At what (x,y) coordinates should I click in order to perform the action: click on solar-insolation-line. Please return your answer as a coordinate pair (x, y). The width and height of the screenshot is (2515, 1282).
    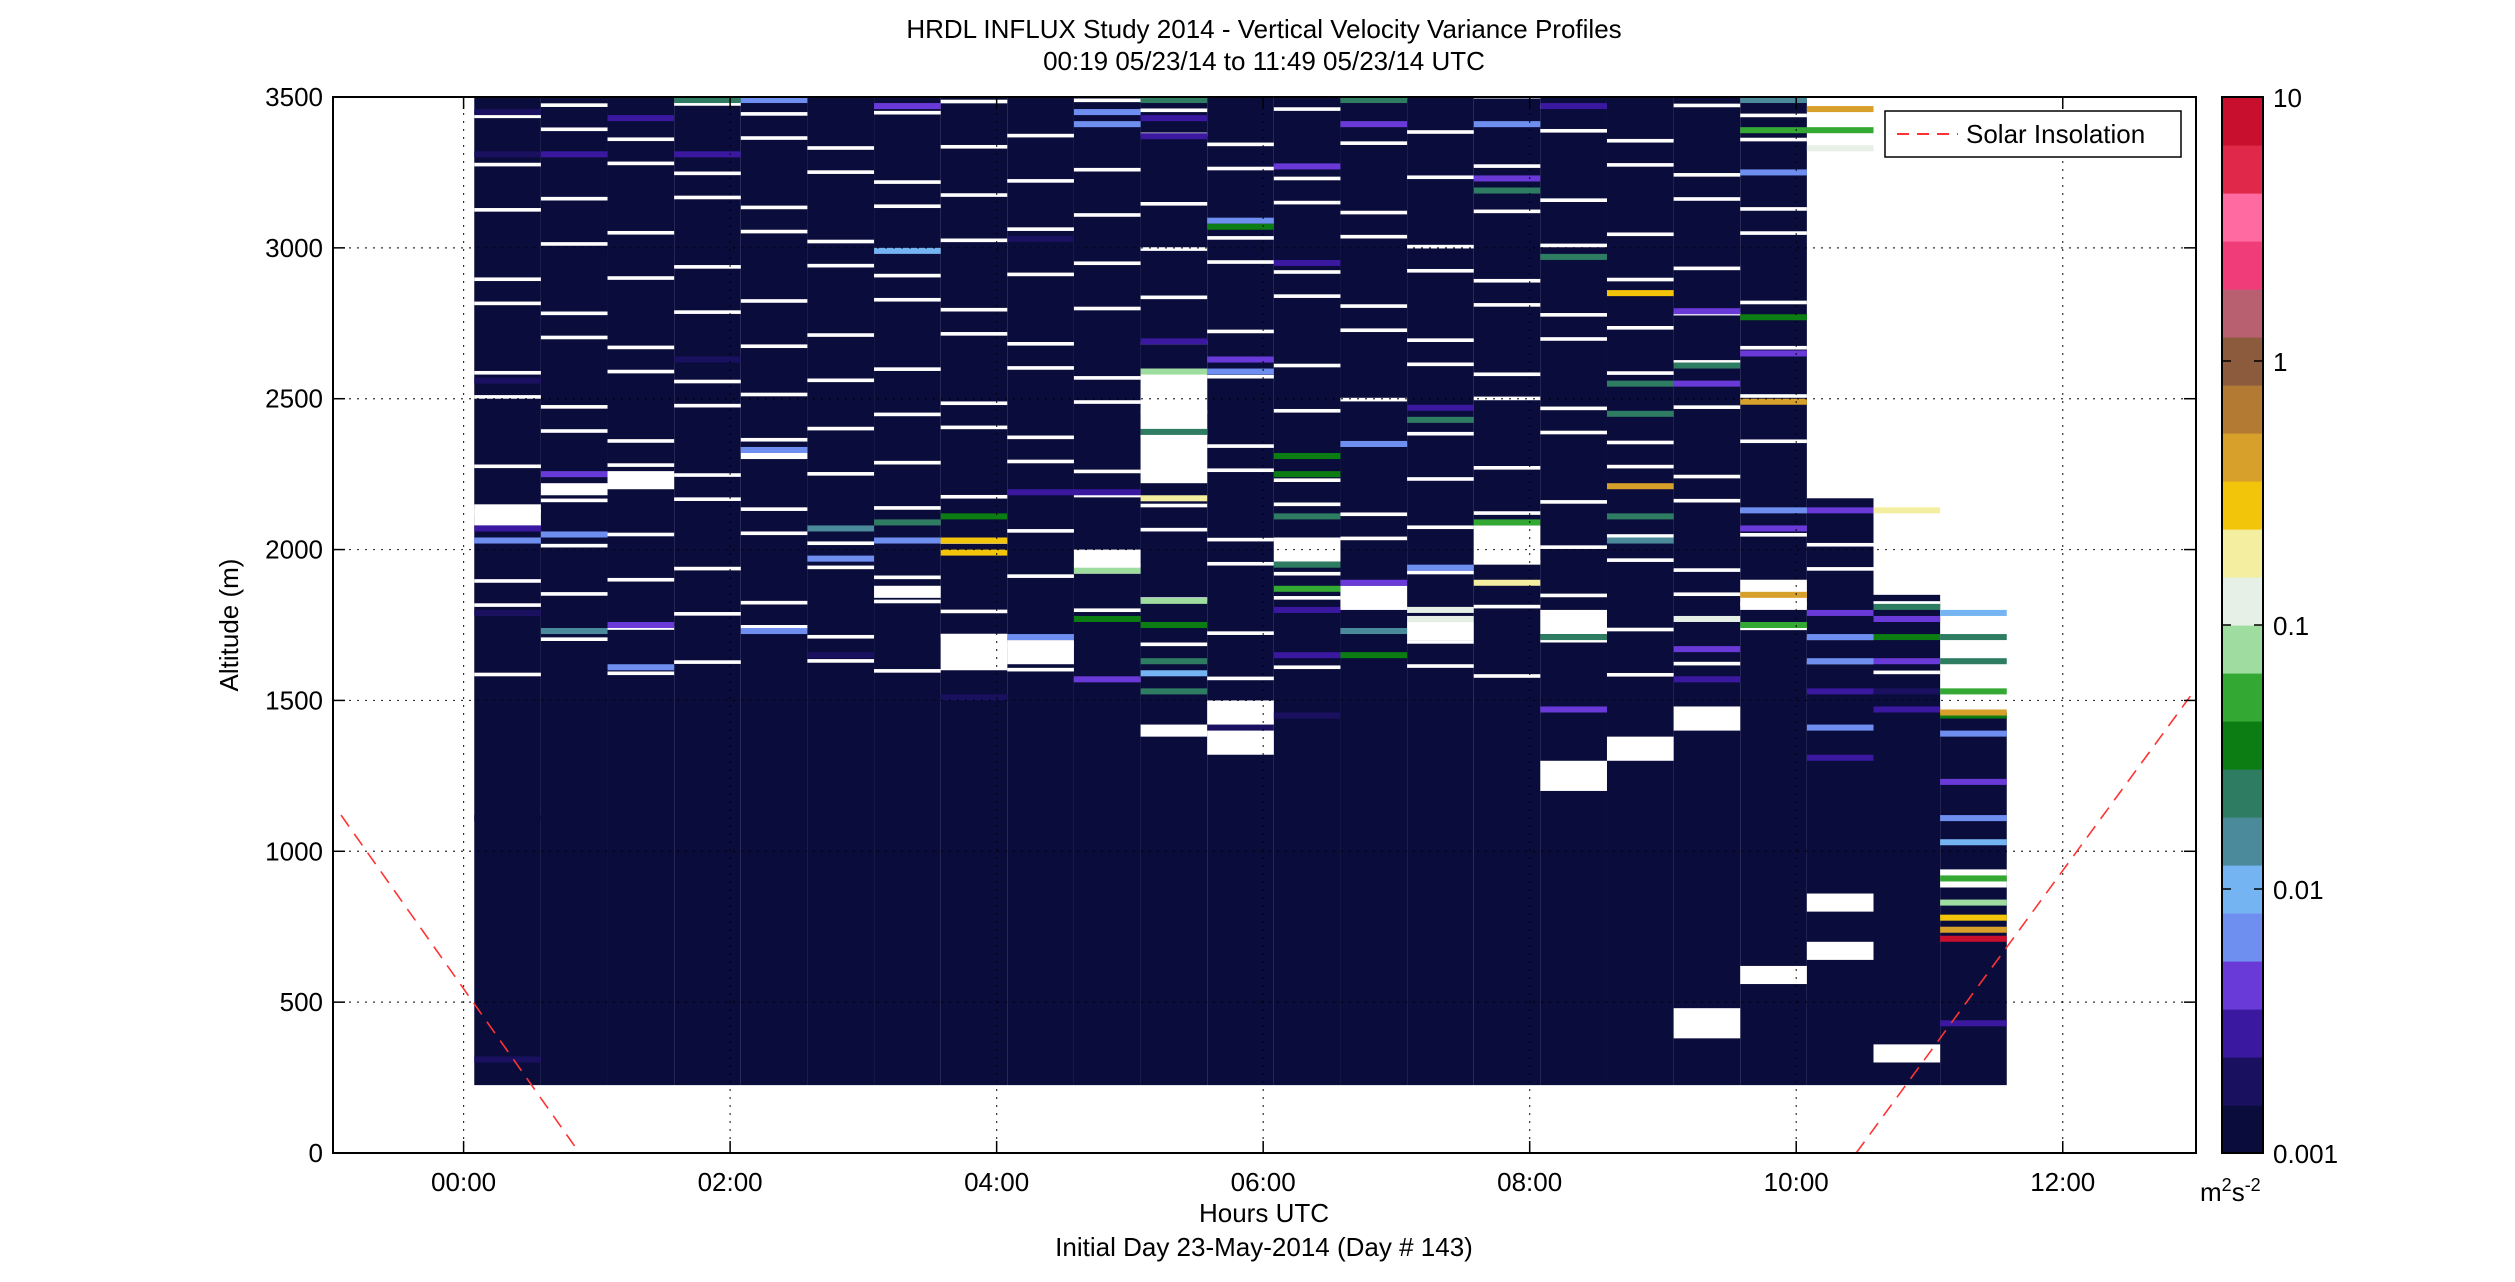
    Looking at the image, I should click on (2025, 920).